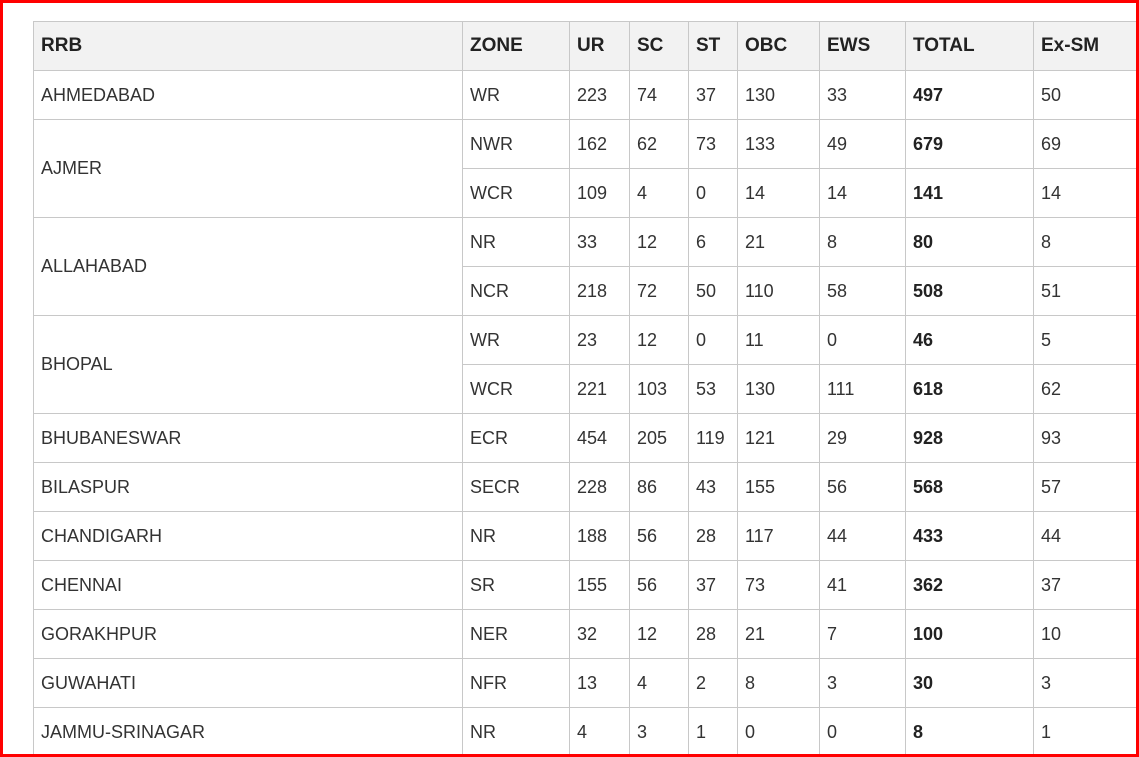 This screenshot has height=757, width=1139. I want to click on table-header-row: RRB ZONE UR SC ST OBC EWS TOTAL Ex-SM, so click(584, 46).